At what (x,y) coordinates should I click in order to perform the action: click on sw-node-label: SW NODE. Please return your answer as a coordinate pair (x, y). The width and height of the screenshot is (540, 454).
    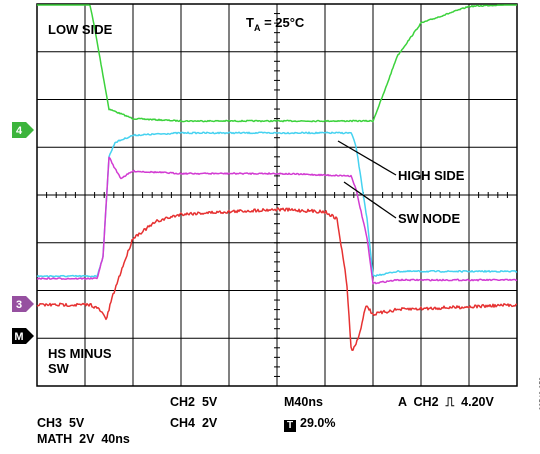
    Looking at the image, I should click on (429, 218).